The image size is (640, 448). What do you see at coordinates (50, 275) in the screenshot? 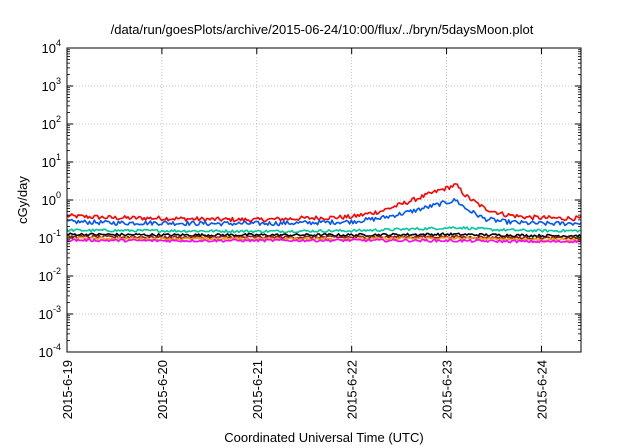
I see `y-tick-label: 10⁻²` at bounding box center [50, 275].